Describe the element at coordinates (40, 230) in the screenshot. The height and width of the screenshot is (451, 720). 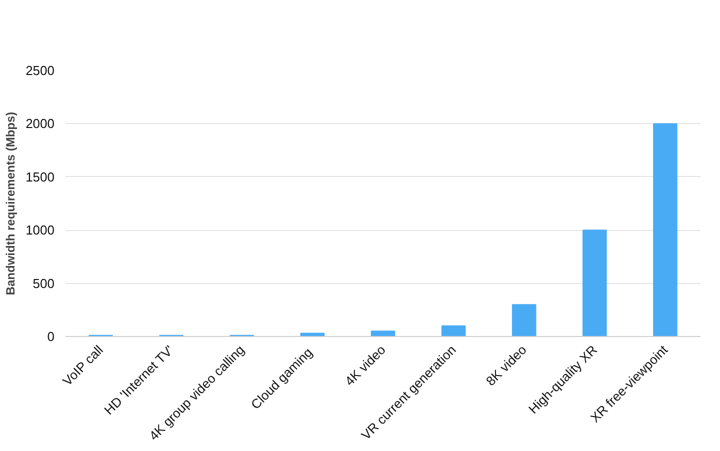
I see `y-tick-label: 1000` at that location.